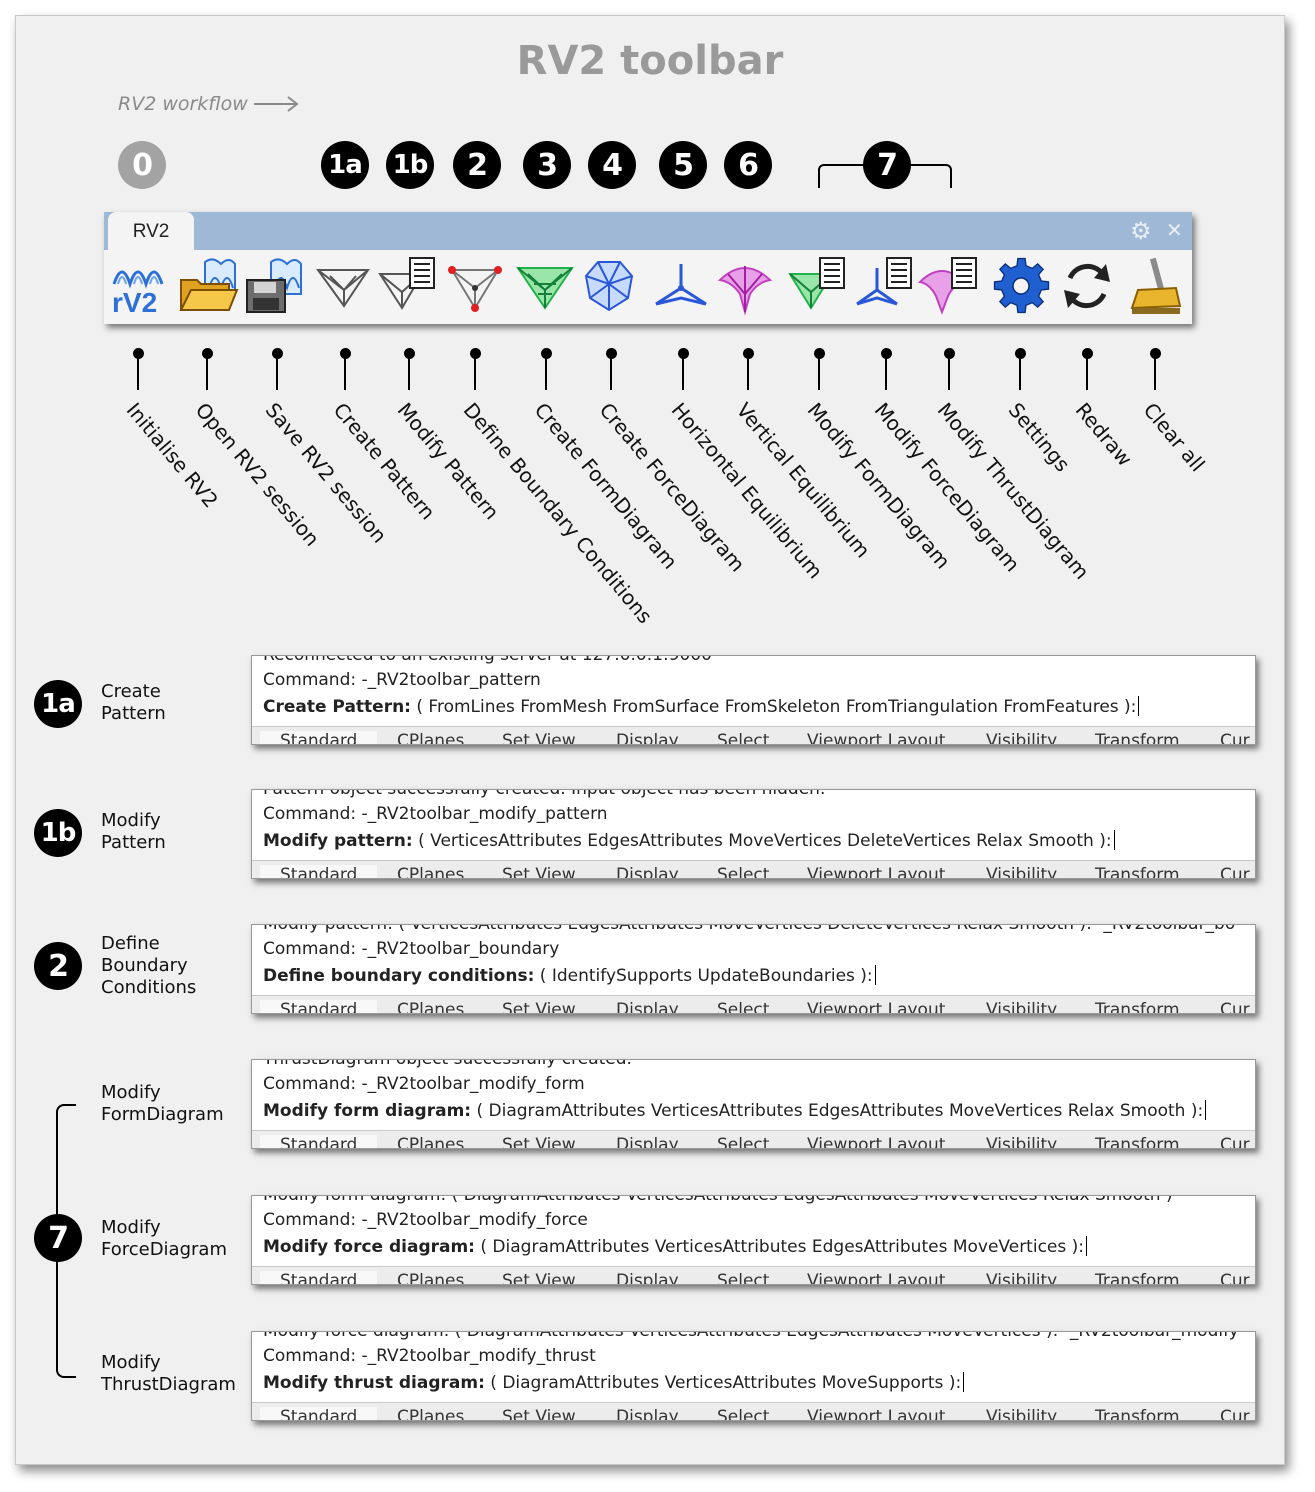 The height and width of the screenshot is (1492, 1315). I want to click on rv2-logo-icon: rV2, so click(139, 286).